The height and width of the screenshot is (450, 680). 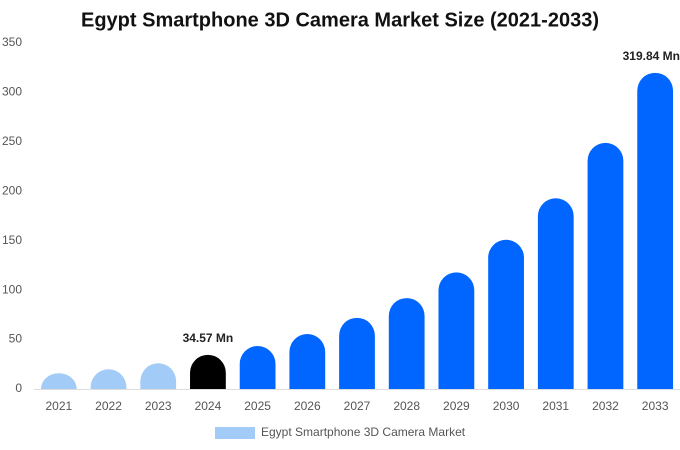 I want to click on x-tick-label: 2027, so click(x=357, y=406).